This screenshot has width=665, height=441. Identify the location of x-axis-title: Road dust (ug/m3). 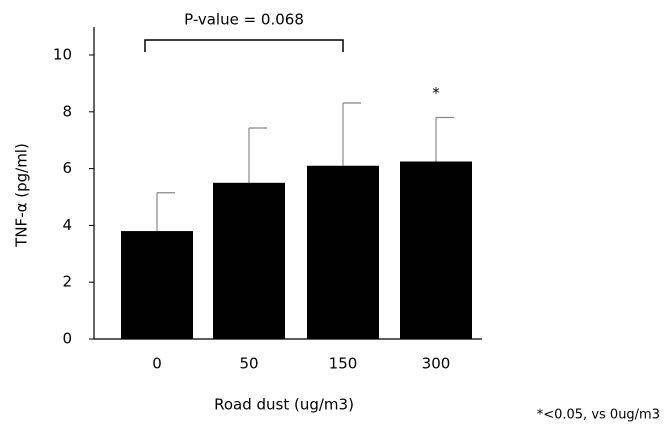
(284, 405).